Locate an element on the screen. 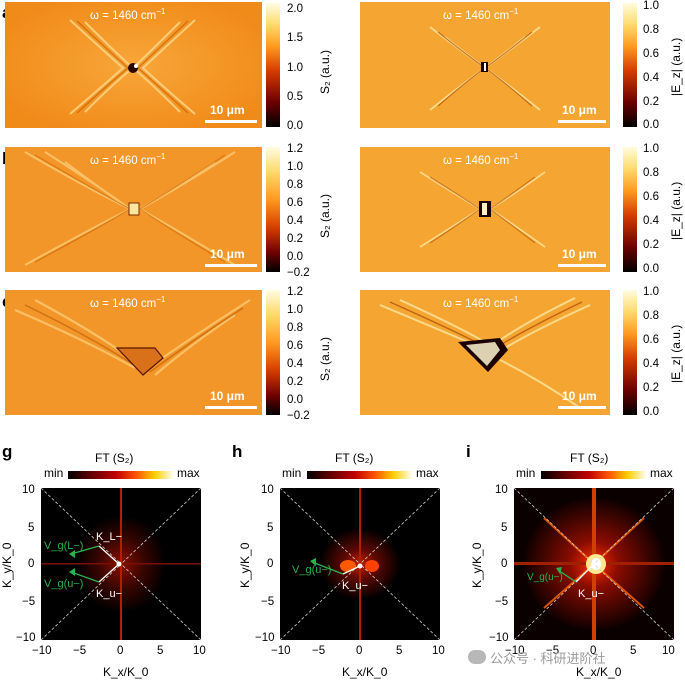  watermark-text: 公众号 · 科研进阶社 is located at coordinates (548, 658).